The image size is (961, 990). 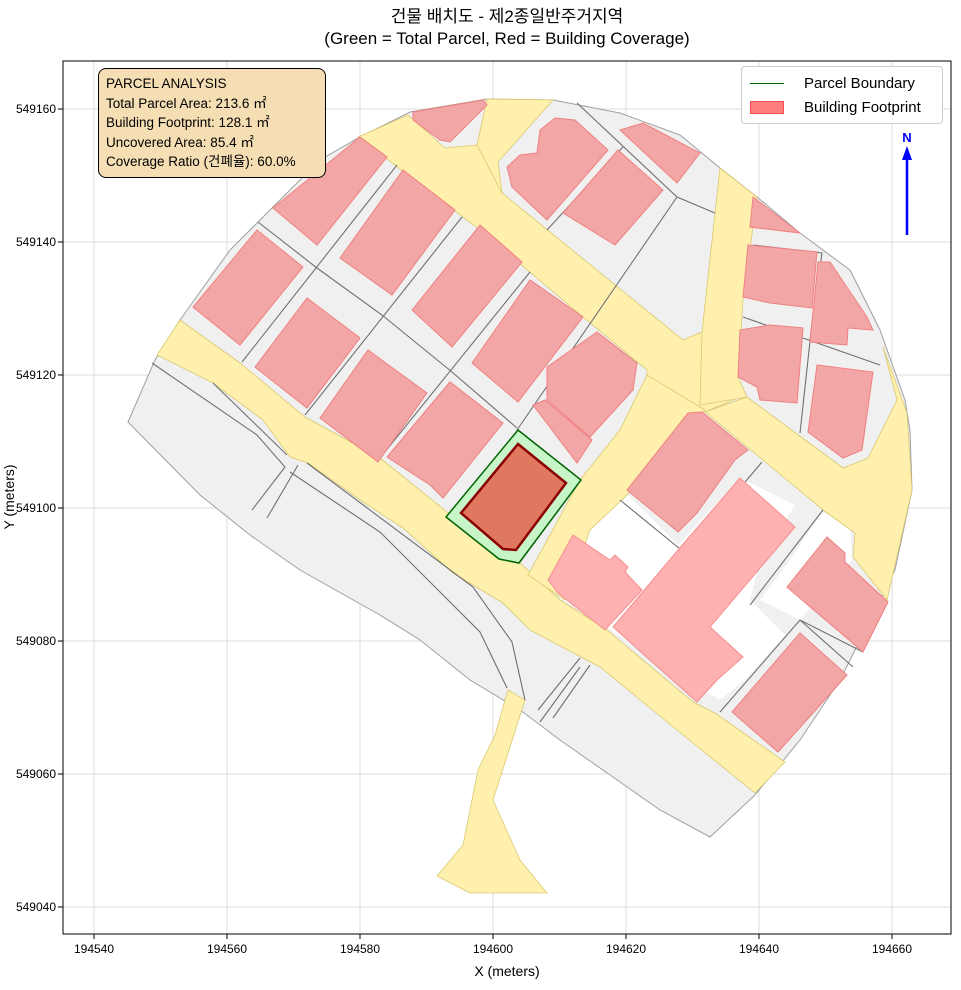 What do you see at coordinates (36, 641) in the screenshot?
I see `y-tick-label: 549080` at bounding box center [36, 641].